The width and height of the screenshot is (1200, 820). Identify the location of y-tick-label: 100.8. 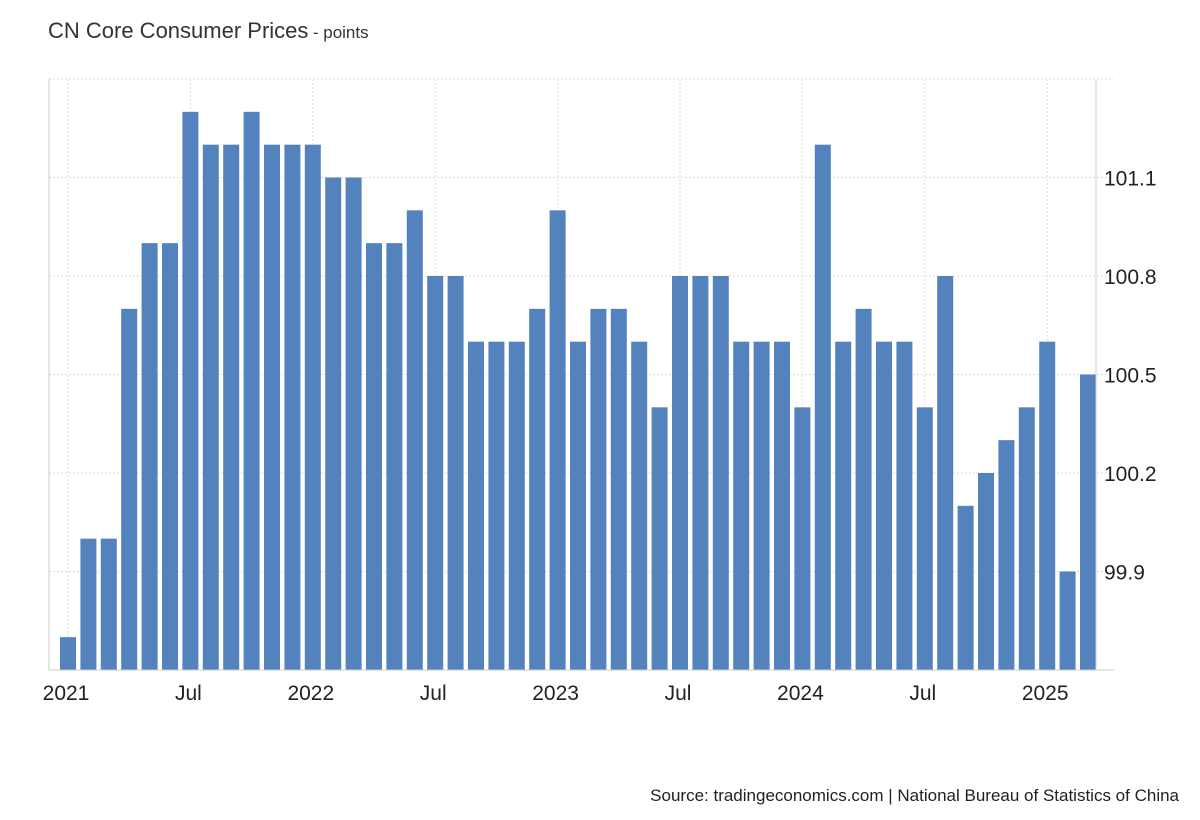
(1130, 277).